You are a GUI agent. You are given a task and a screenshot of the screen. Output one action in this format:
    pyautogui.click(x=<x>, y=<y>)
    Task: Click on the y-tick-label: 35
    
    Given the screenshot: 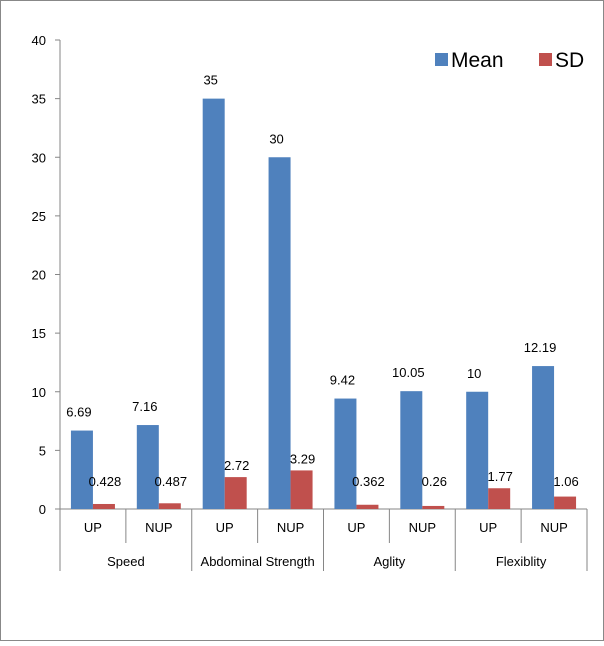 What is the action you would take?
    pyautogui.click(x=39, y=99)
    